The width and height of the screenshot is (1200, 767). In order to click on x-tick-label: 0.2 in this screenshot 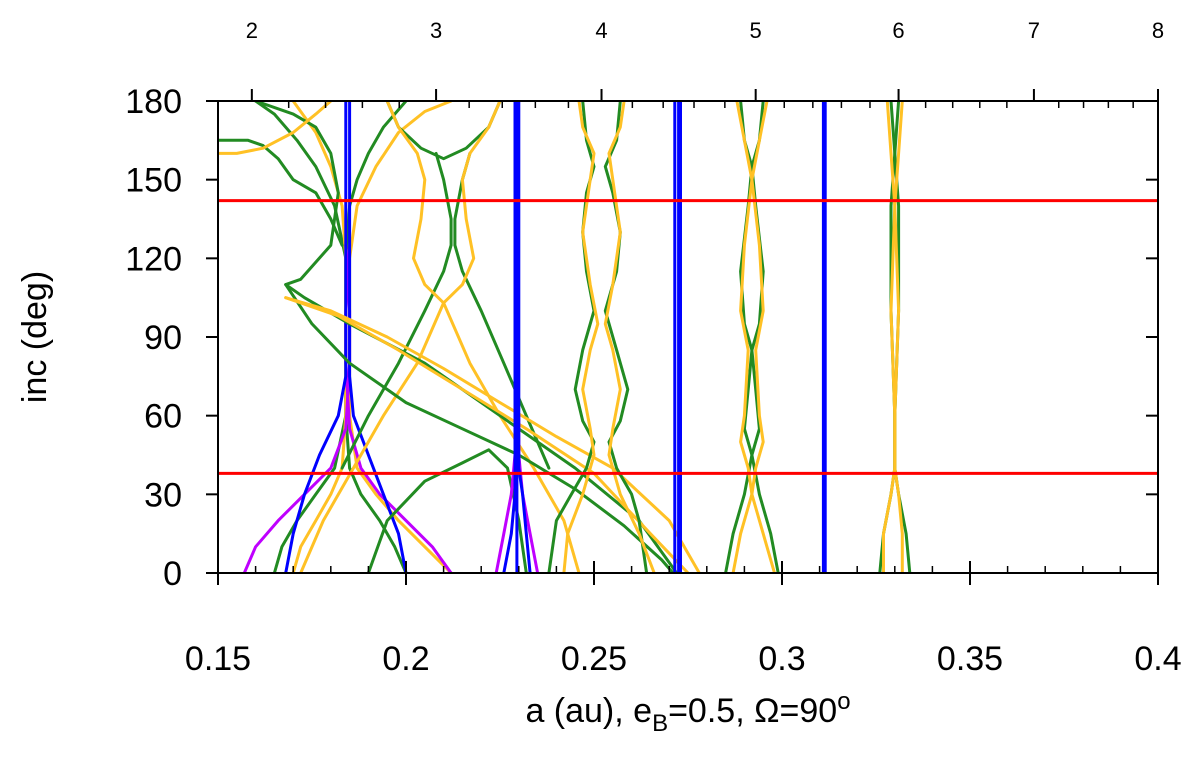, I will do `click(405, 659)`.